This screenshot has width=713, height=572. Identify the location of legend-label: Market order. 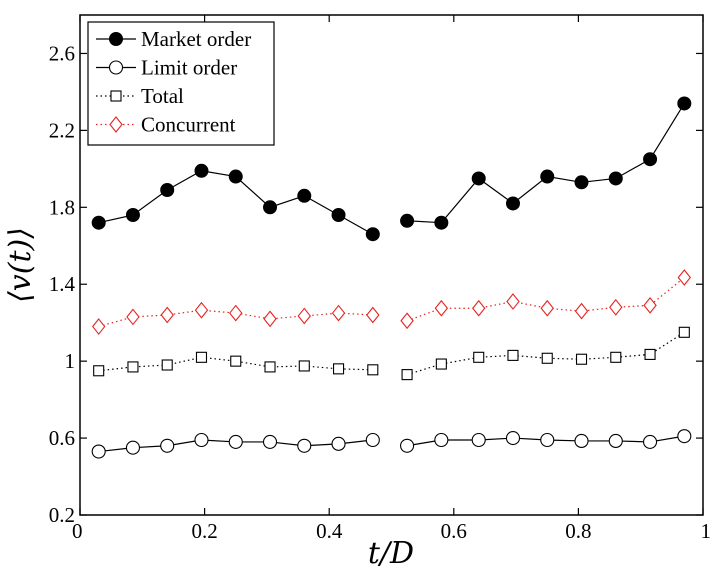
(196, 39).